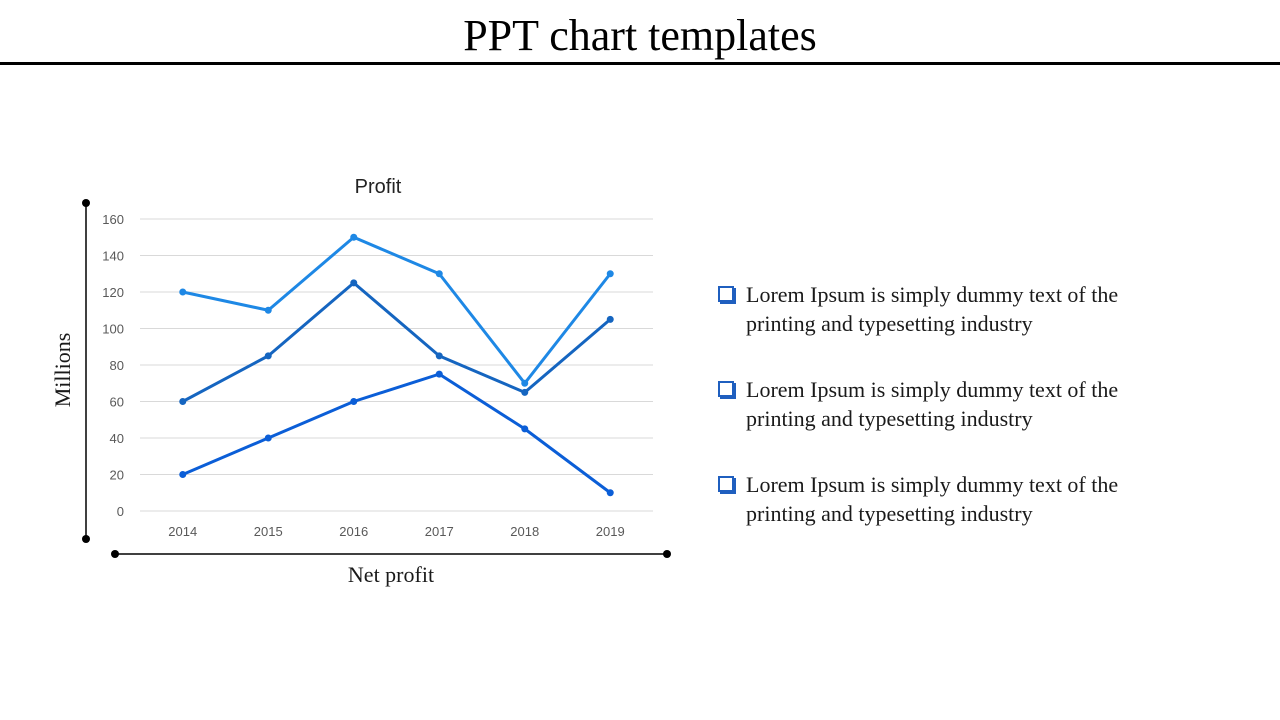 The width and height of the screenshot is (1280, 720). Describe the element at coordinates (378, 187) in the screenshot. I see `chart-title: Profit` at that location.